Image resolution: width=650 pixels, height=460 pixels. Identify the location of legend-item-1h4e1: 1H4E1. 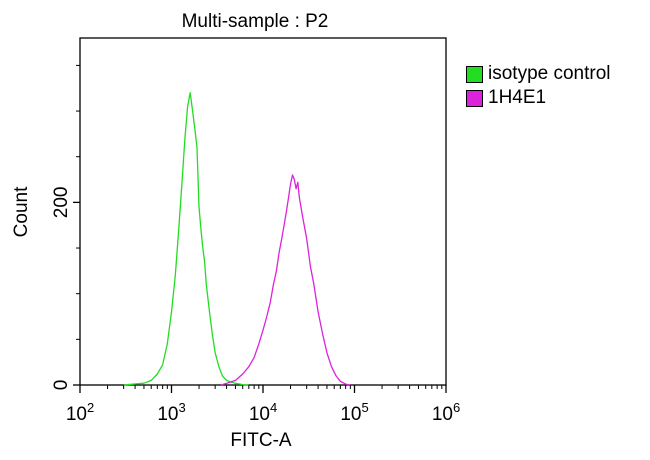
(506, 98).